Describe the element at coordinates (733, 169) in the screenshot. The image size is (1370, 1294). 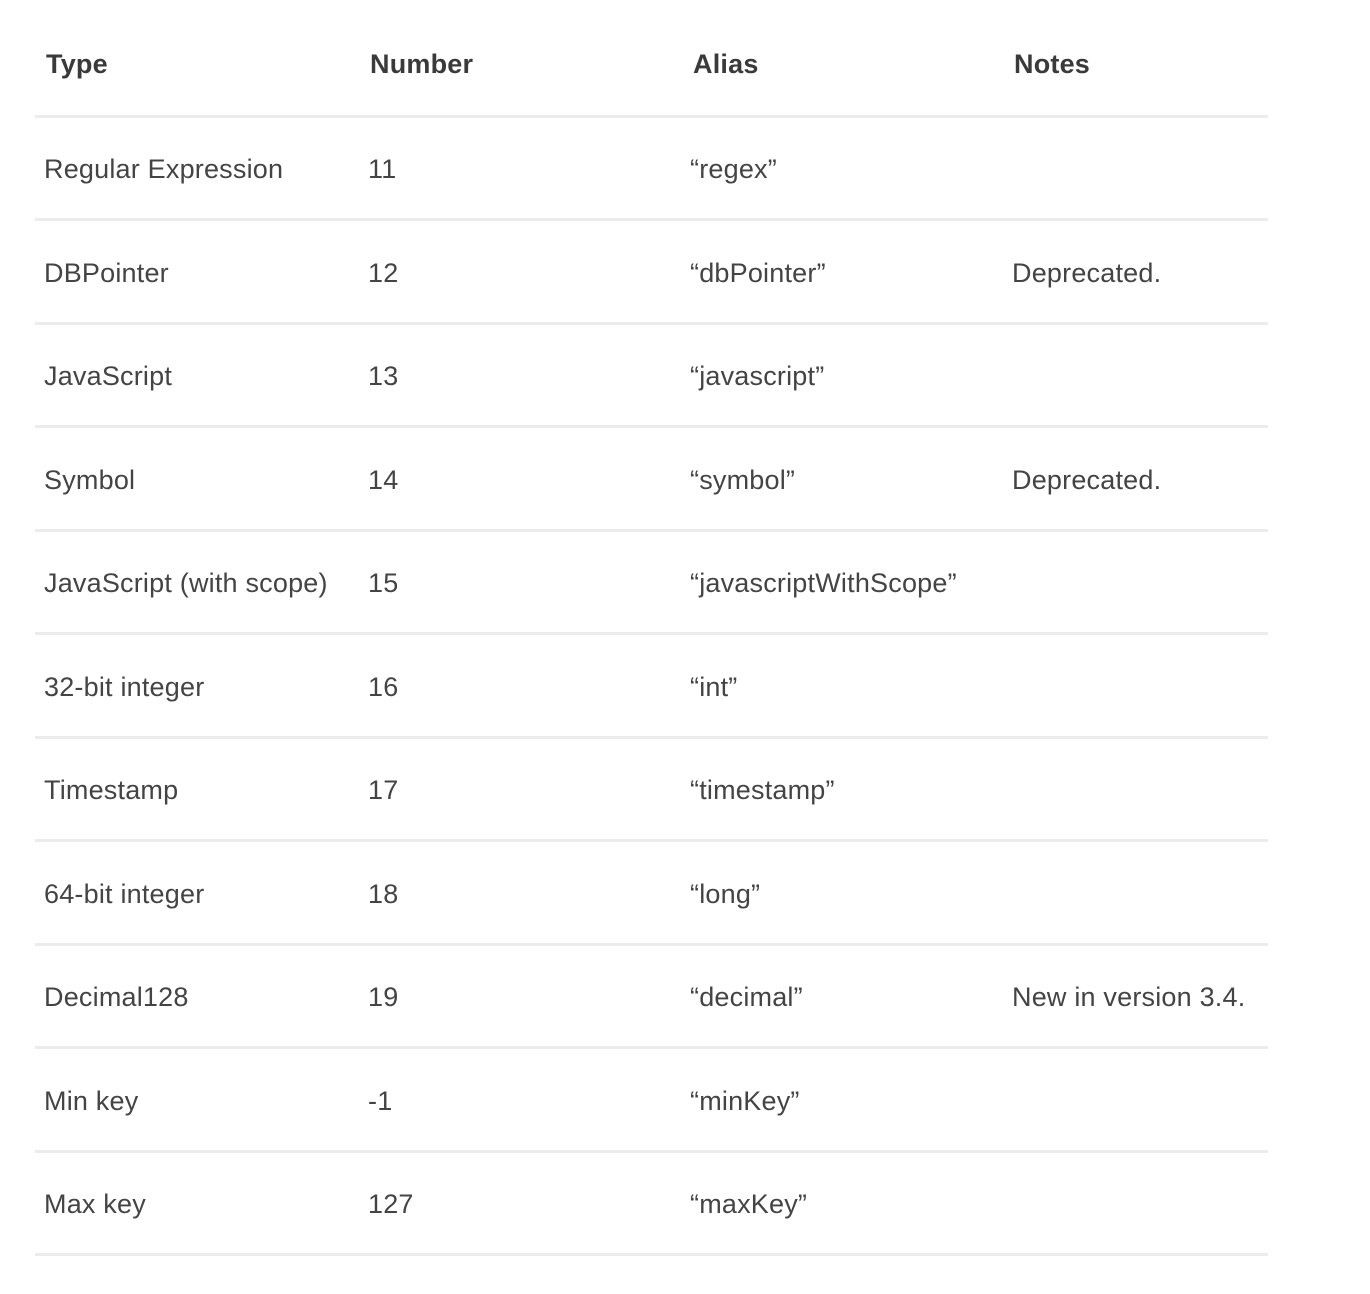
I see `cell-alias: “regex”` at that location.